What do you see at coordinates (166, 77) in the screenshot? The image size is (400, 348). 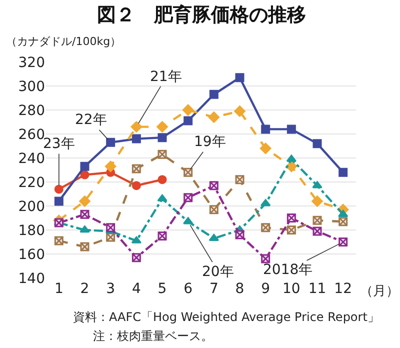 I see `series-label: 21年` at bounding box center [166, 77].